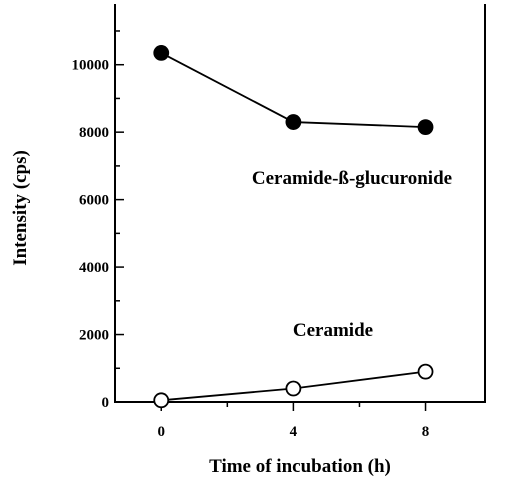 The height and width of the screenshot is (479, 520). Describe the element at coordinates (426, 432) in the screenshot. I see `x-tick-label: 8` at that location.